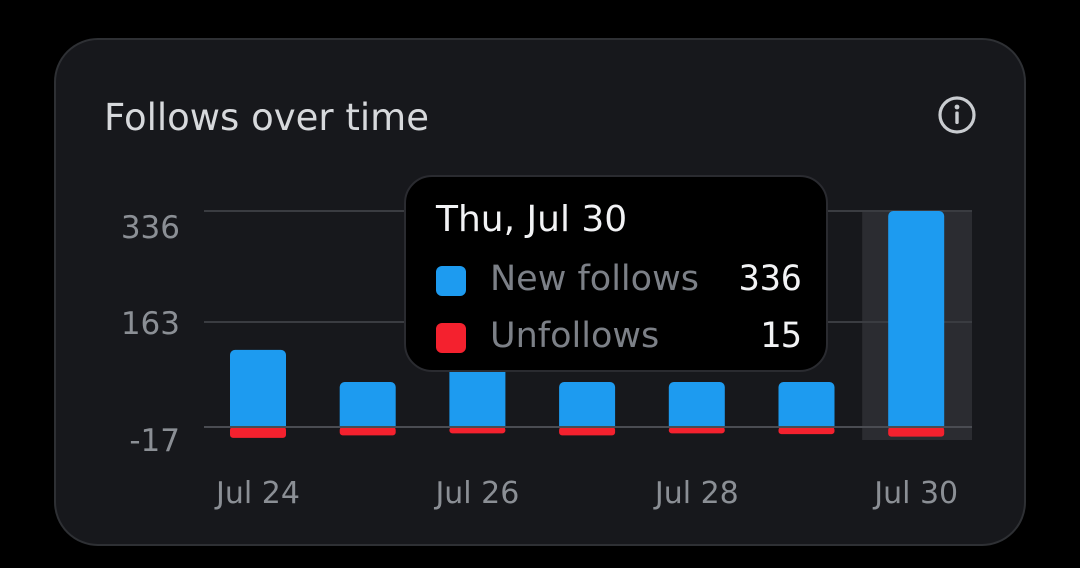 This screenshot has width=1080, height=568. What do you see at coordinates (532, 219) in the screenshot?
I see `tooltip-date: Thu, Jul 30` at bounding box center [532, 219].